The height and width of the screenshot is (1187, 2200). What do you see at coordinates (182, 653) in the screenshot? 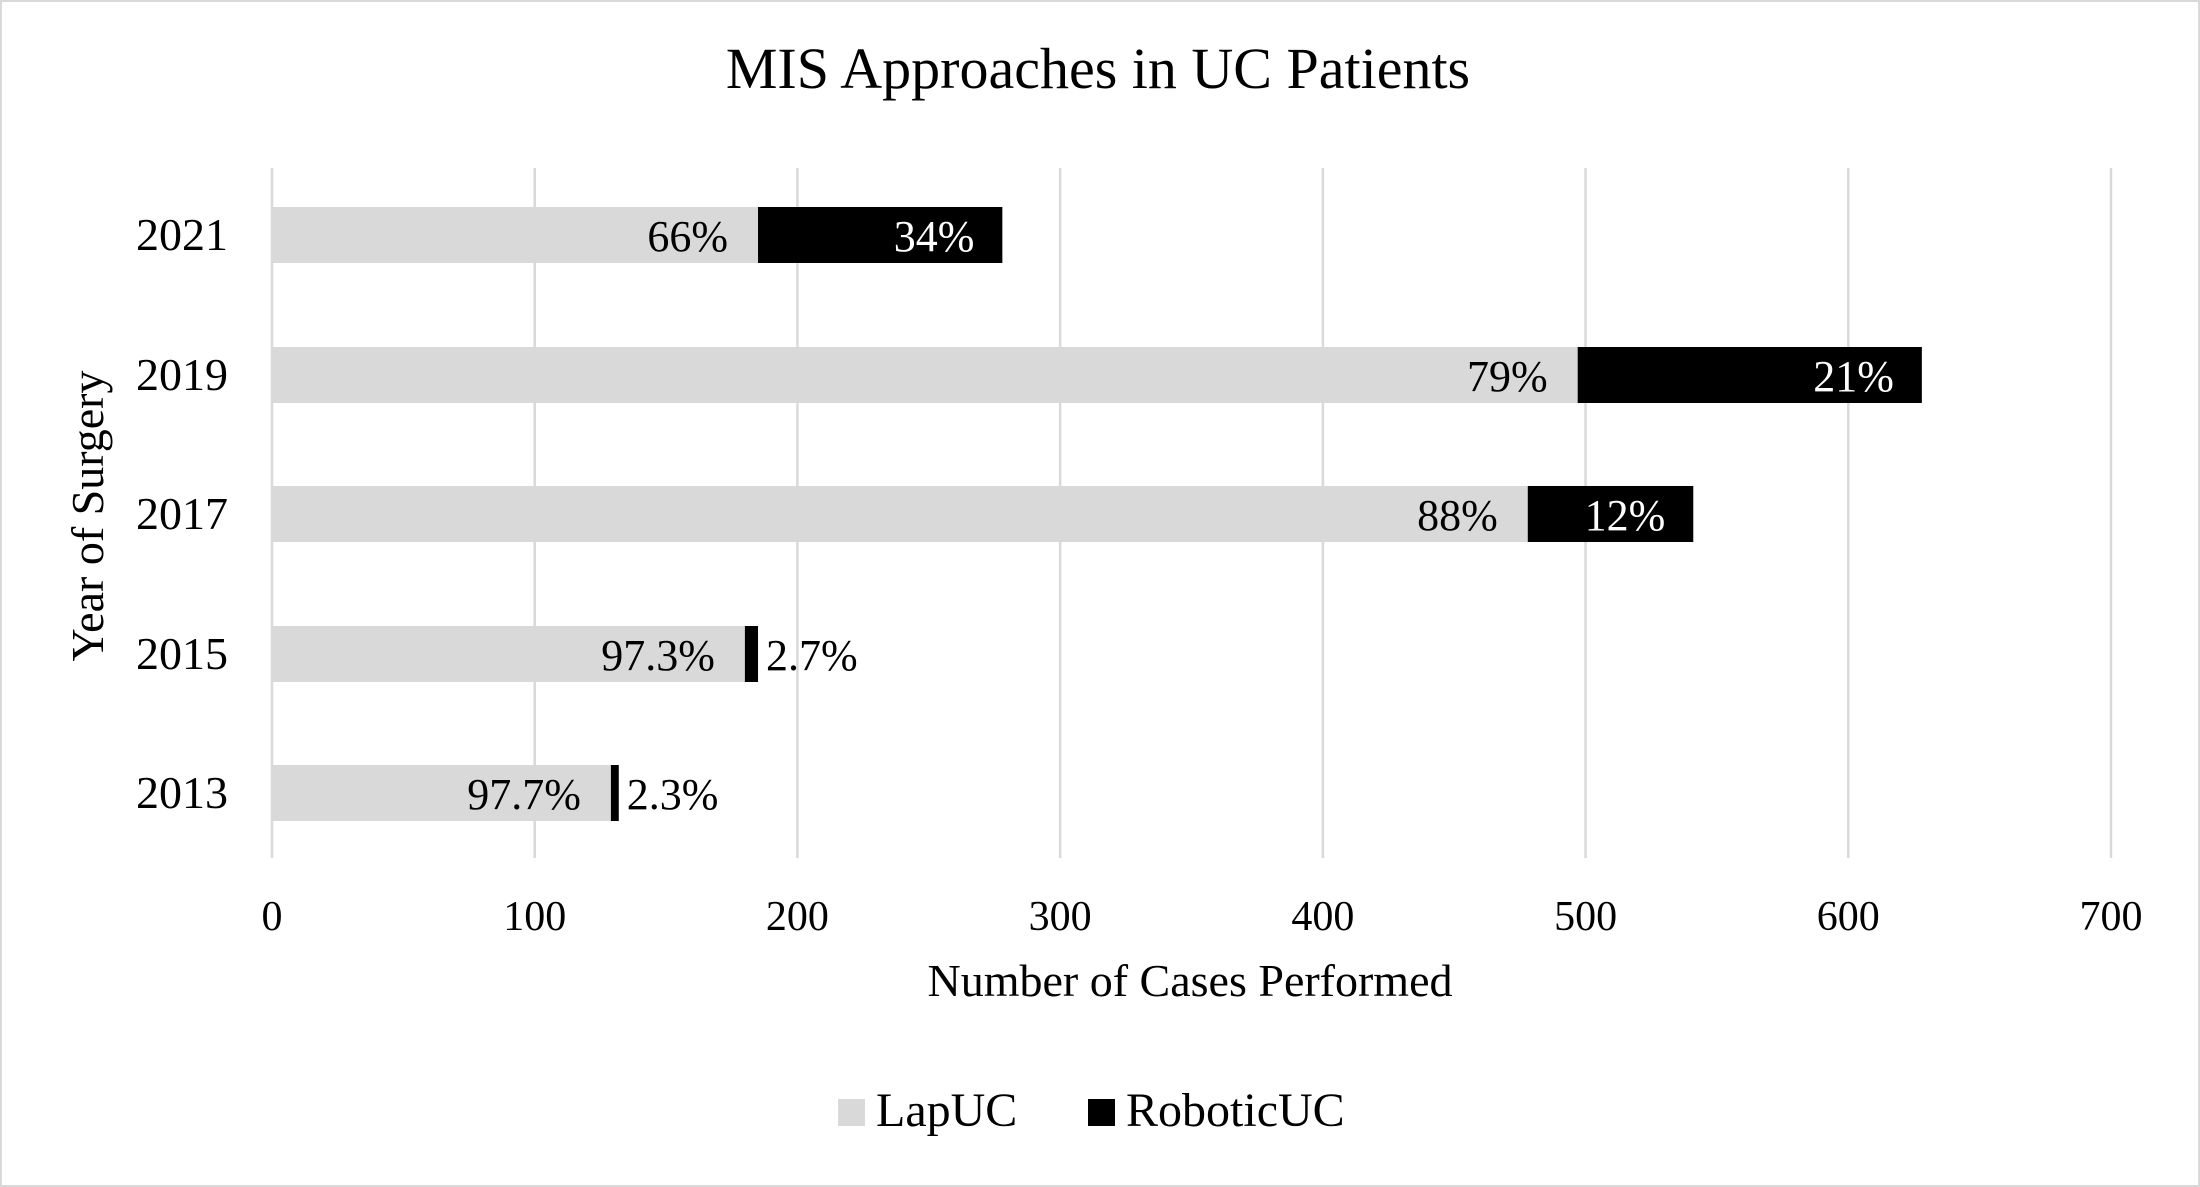
I see `y-tick-label-2015: 2015` at bounding box center [182, 653].